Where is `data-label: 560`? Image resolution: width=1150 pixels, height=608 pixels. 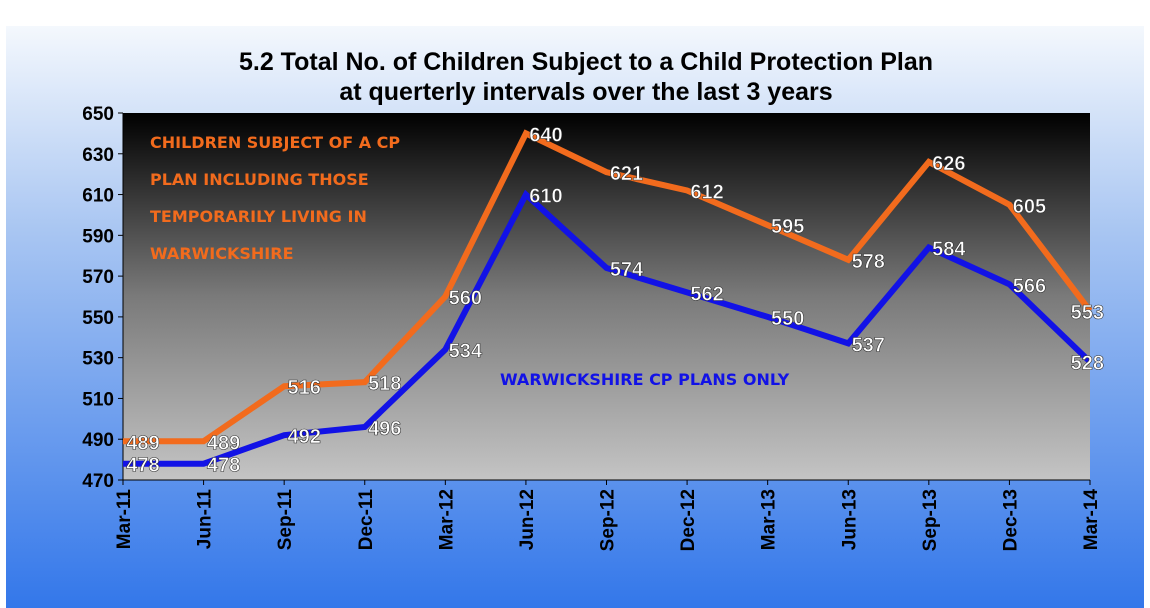
data-label: 560 is located at coordinates (465, 299).